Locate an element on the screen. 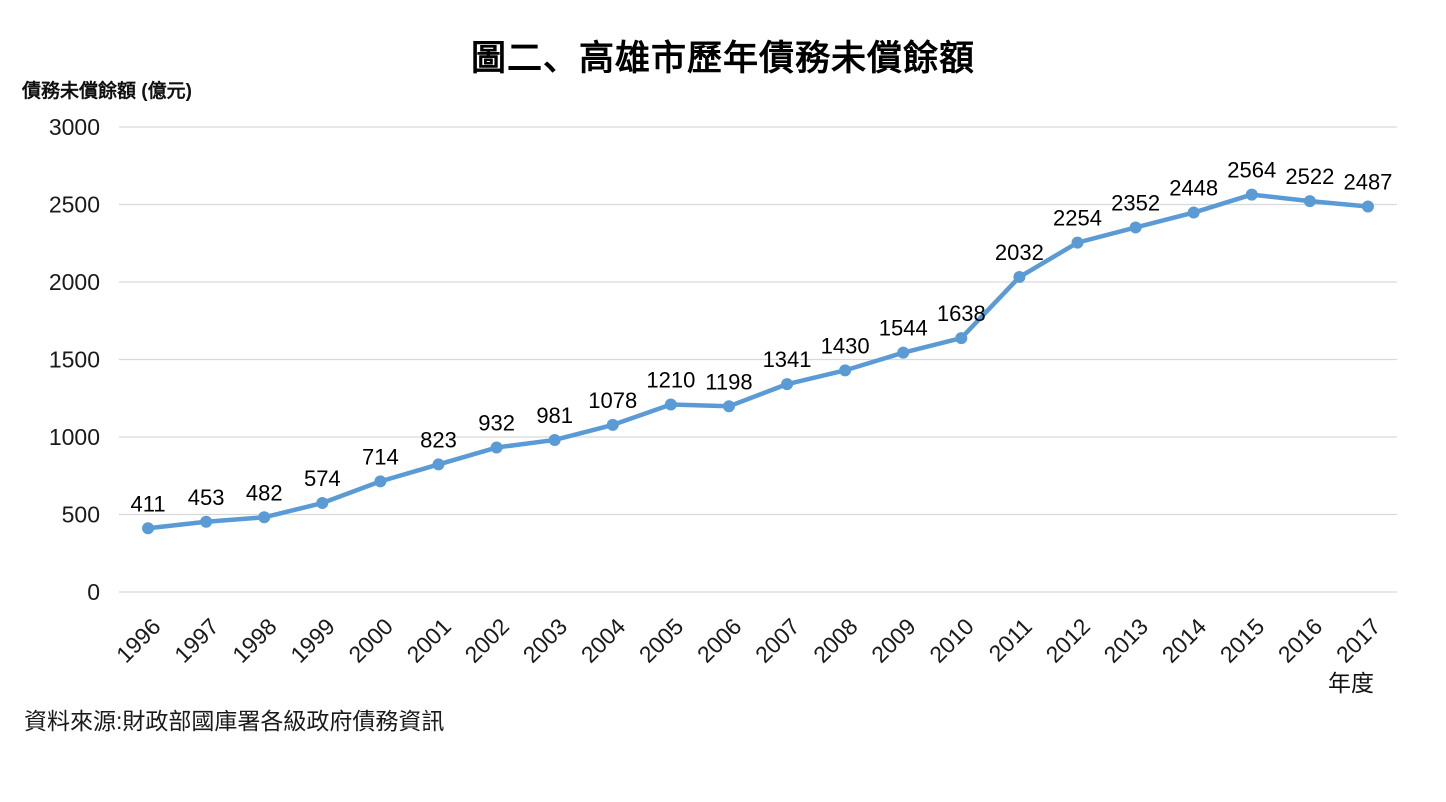  data-label: 981 is located at coordinates (554, 415).